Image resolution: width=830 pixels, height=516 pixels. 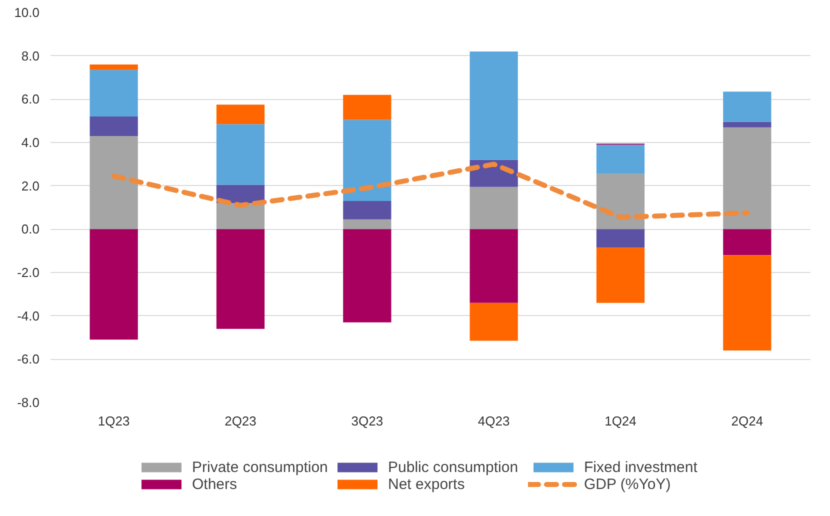 What do you see at coordinates (641, 467) in the screenshot?
I see `legend-label: Fixed investment` at bounding box center [641, 467].